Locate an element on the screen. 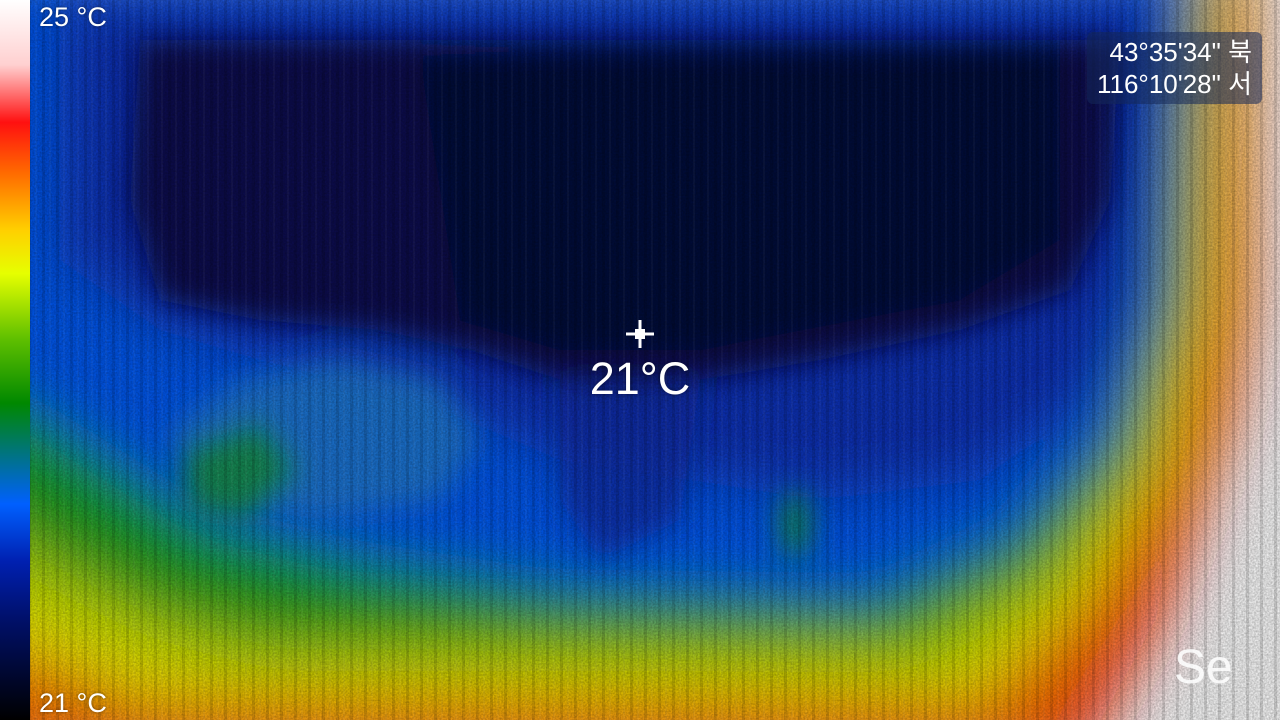  crosshair-icon is located at coordinates (640, 334).